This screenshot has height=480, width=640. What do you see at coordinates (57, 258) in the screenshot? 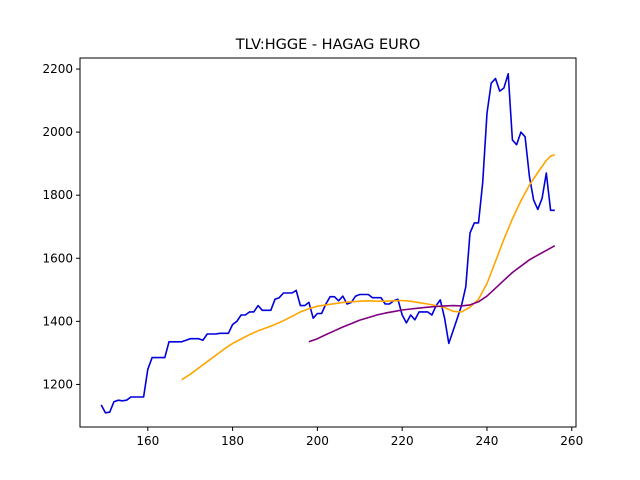
I see `y-tick-label: 1600` at bounding box center [57, 258].